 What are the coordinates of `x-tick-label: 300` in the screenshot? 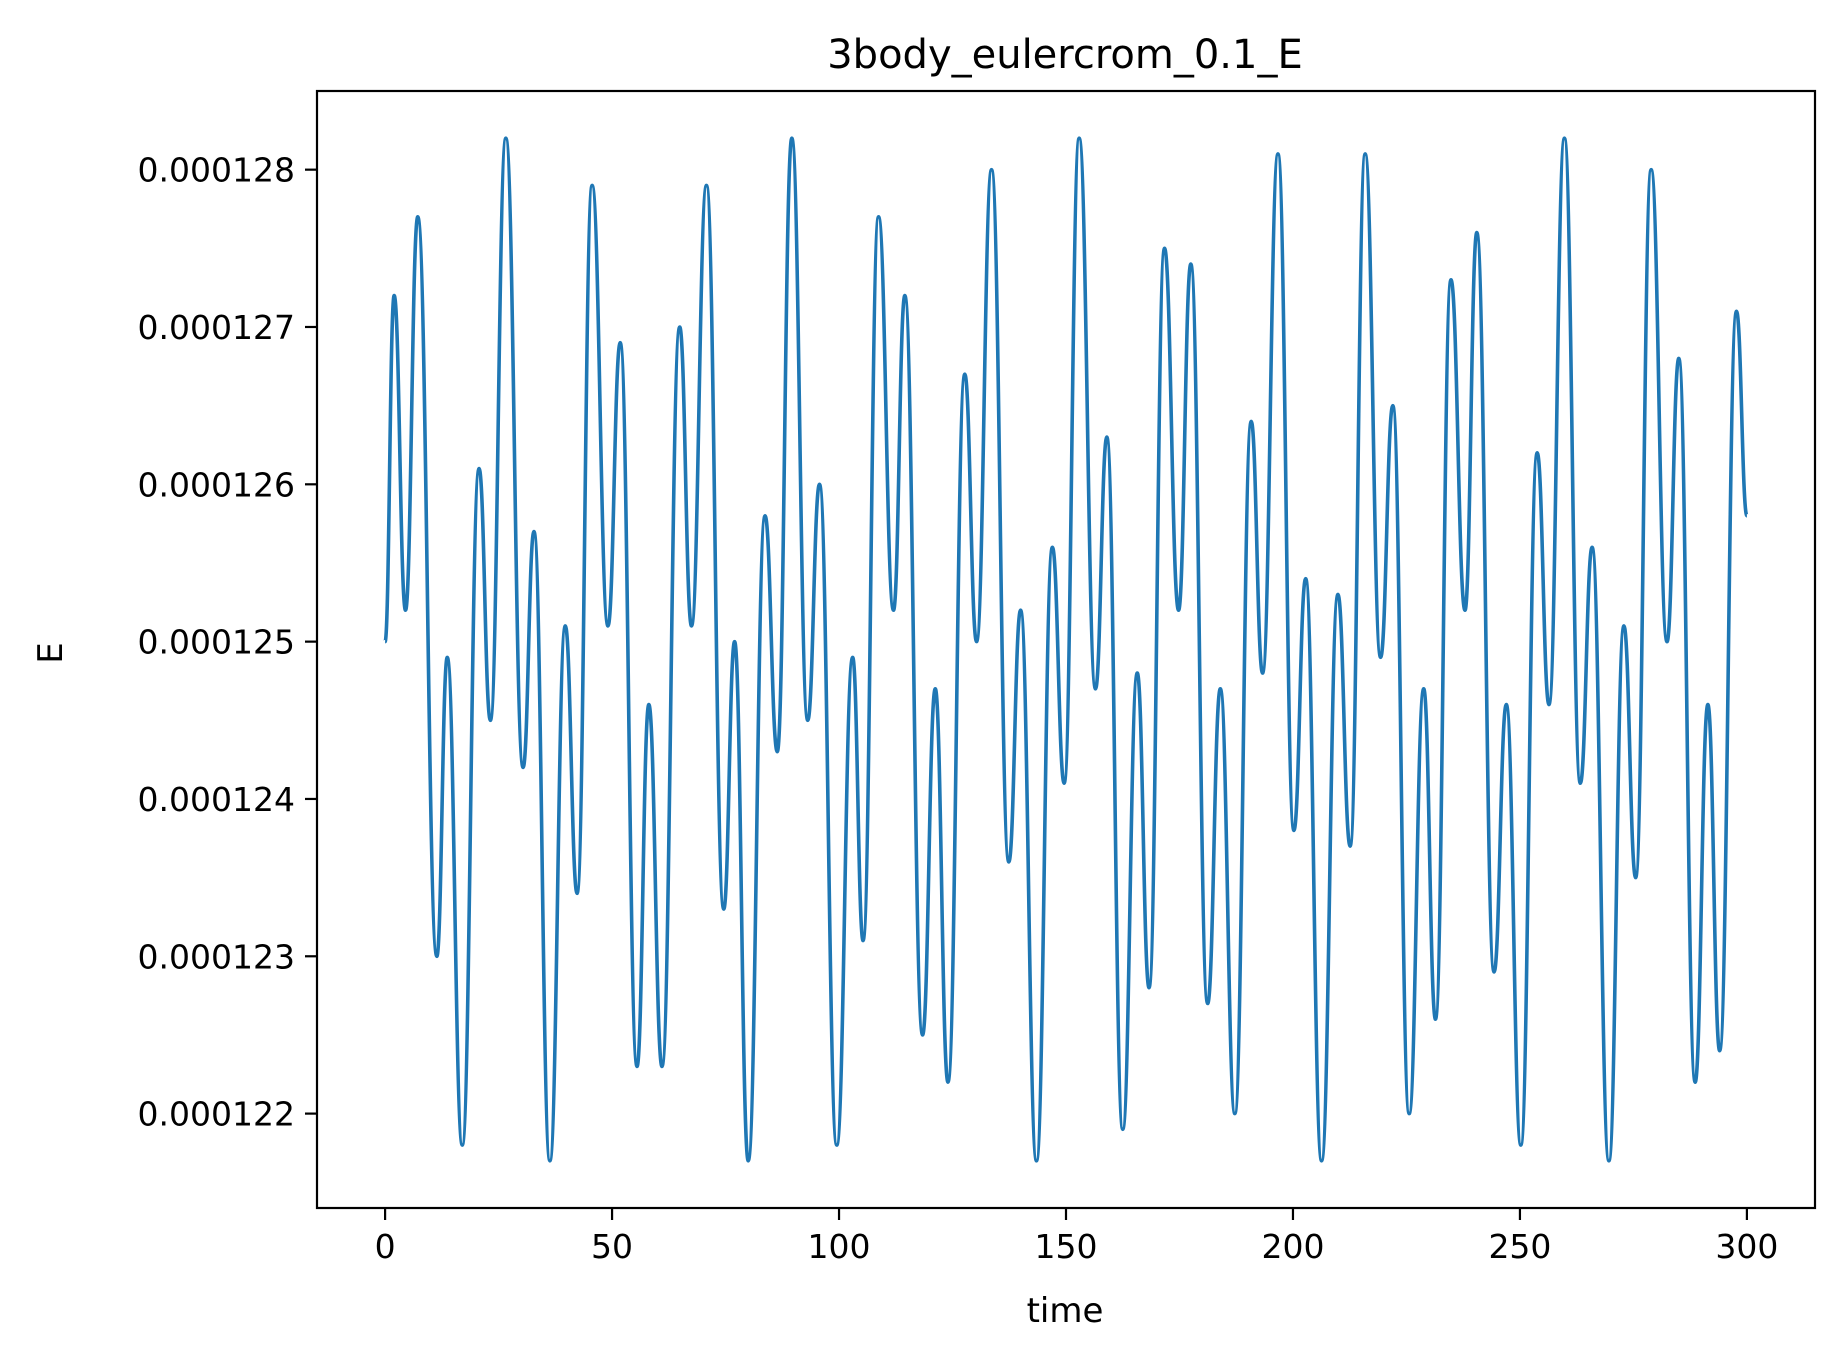 It's located at (1746, 1246).